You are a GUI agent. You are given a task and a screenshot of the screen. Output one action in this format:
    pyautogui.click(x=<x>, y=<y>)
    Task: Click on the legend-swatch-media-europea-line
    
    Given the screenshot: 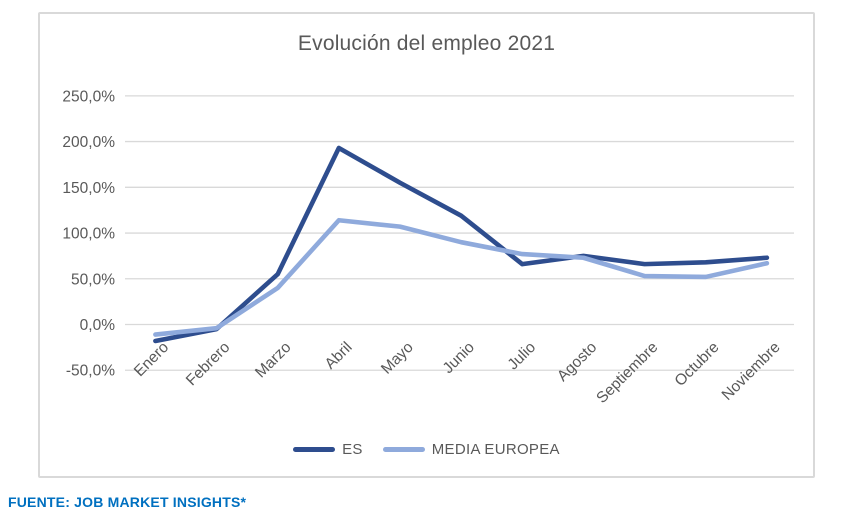 What is the action you would take?
    pyautogui.click(x=403, y=449)
    